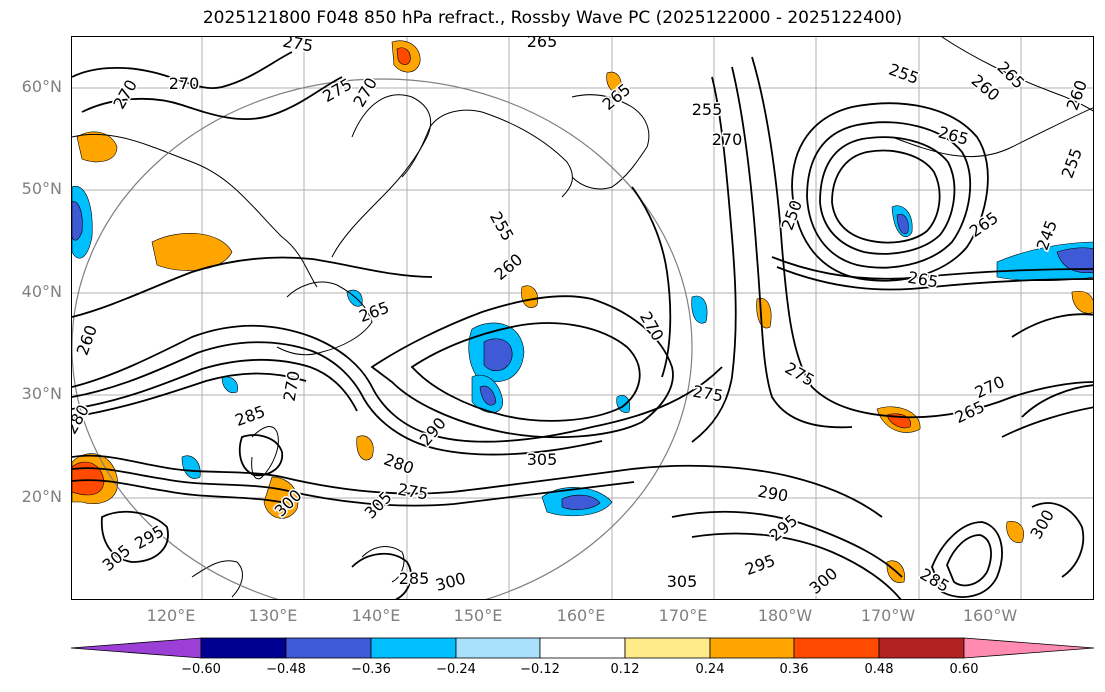  Describe the element at coordinates (273, 615) in the screenshot. I see `lon-label-130e: 130°E` at that location.